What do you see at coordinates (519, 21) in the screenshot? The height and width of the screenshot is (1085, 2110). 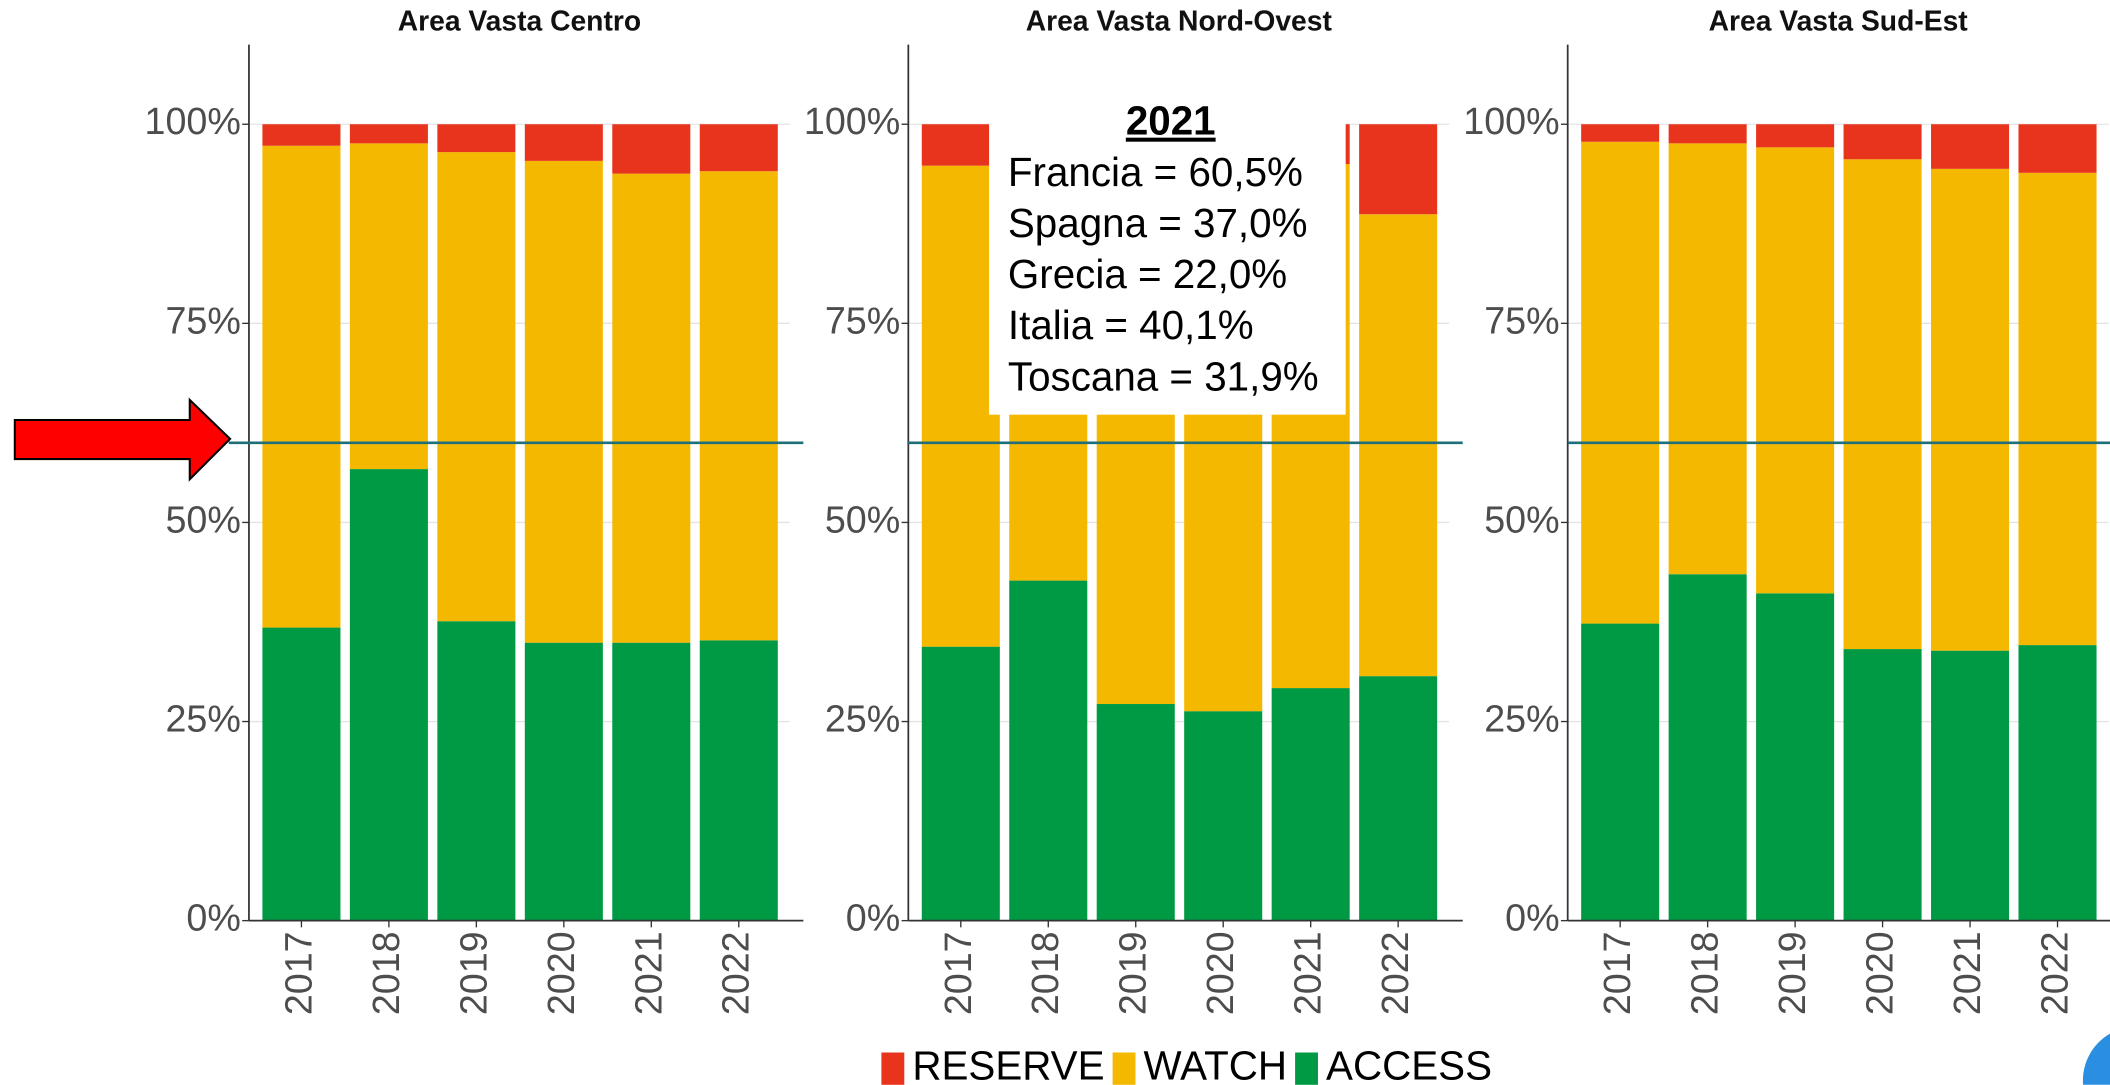 I see `chart-title: Area Vasta Centro` at bounding box center [519, 21].